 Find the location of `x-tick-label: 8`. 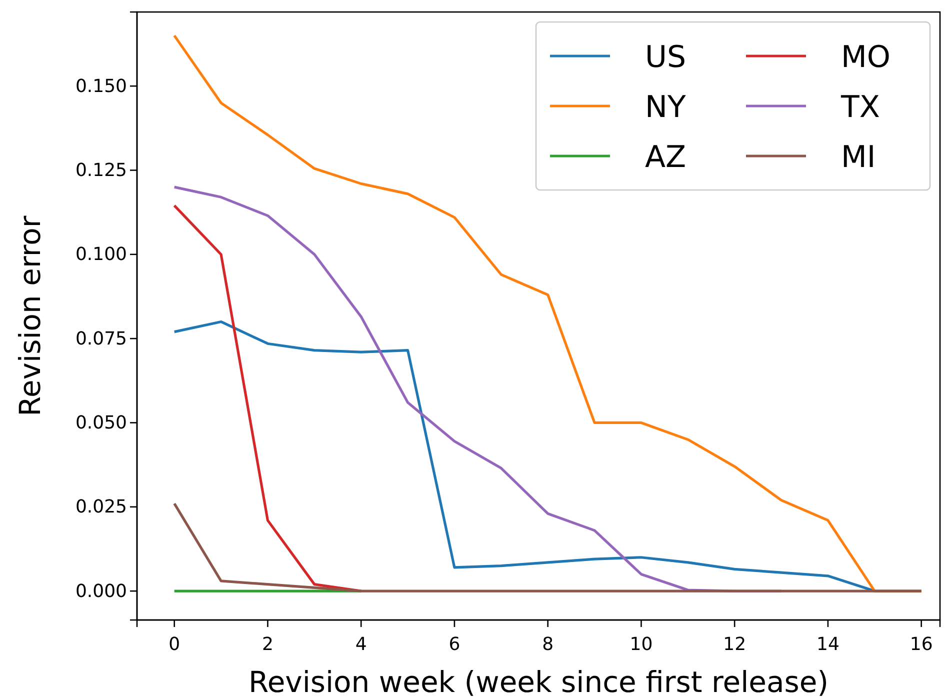

x-tick-label: 8 is located at coordinates (548, 644).